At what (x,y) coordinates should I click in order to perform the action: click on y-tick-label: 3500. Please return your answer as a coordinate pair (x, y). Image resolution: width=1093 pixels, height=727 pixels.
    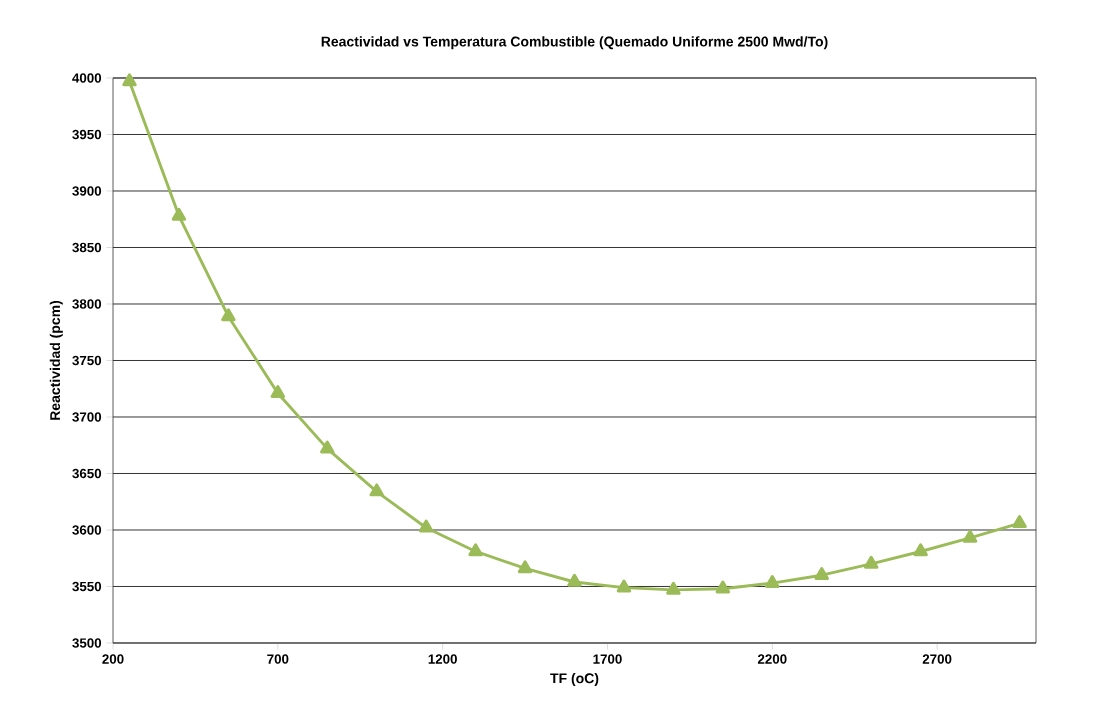
    Looking at the image, I should click on (87, 643).